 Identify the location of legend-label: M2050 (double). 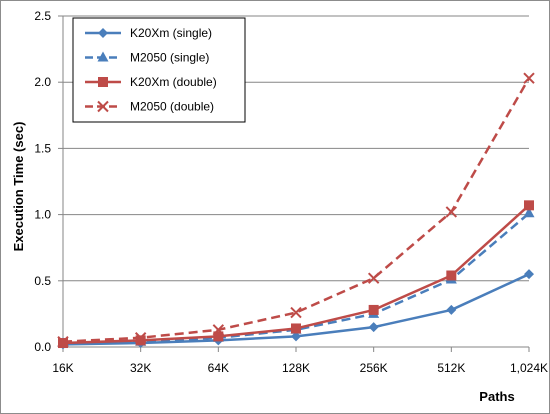
(172, 107).